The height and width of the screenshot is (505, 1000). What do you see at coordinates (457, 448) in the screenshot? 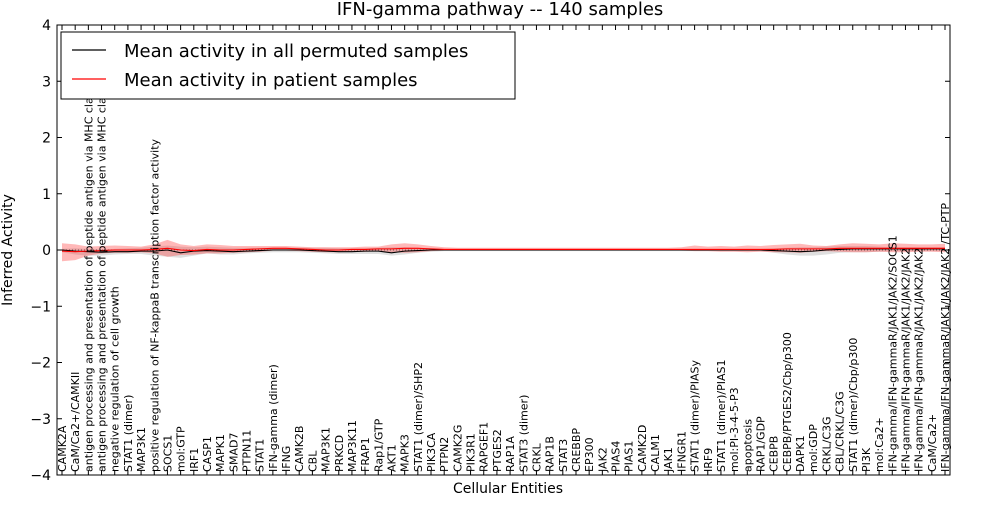
I see `x-tick-label: CAMK2G` at bounding box center [457, 448].